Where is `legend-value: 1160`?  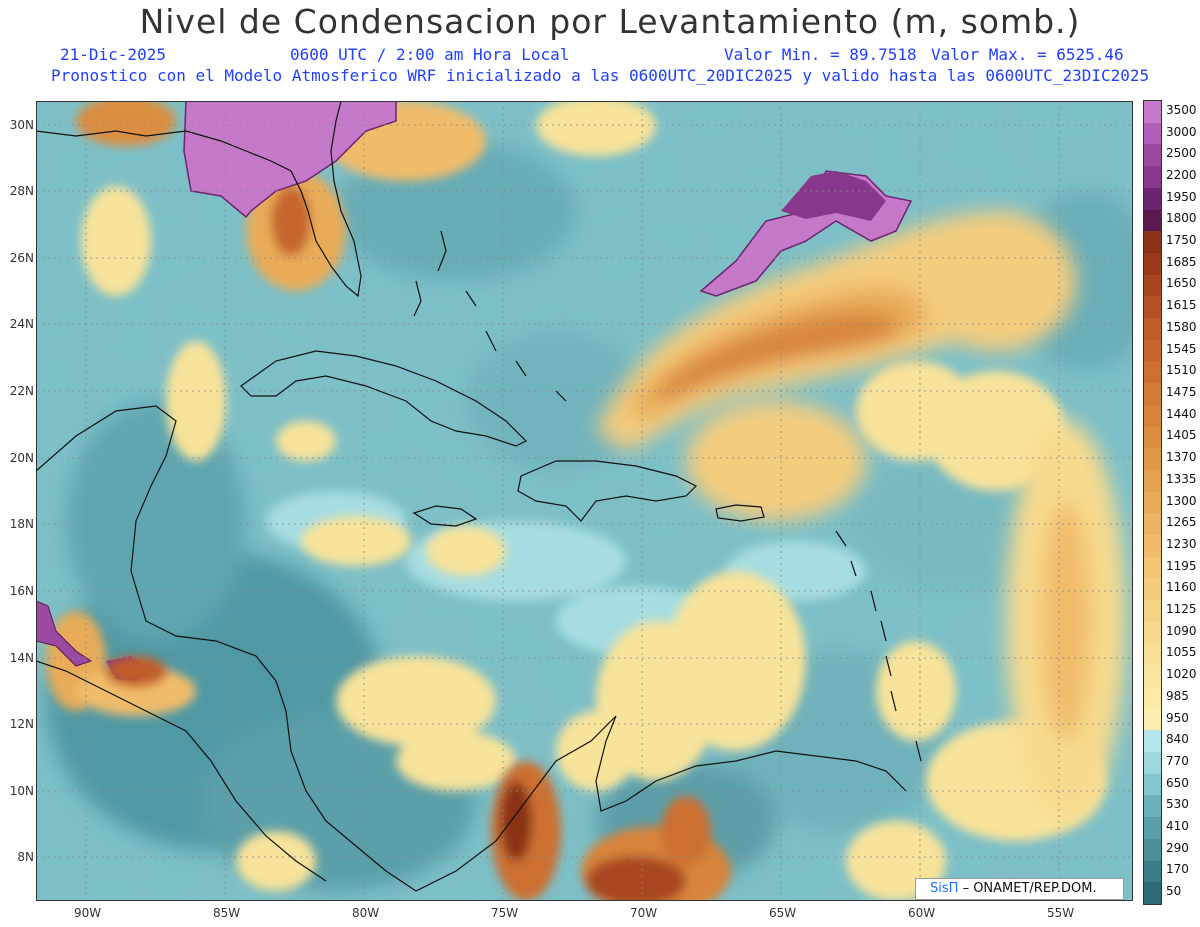
legend-value: 1160 is located at coordinates (1181, 587).